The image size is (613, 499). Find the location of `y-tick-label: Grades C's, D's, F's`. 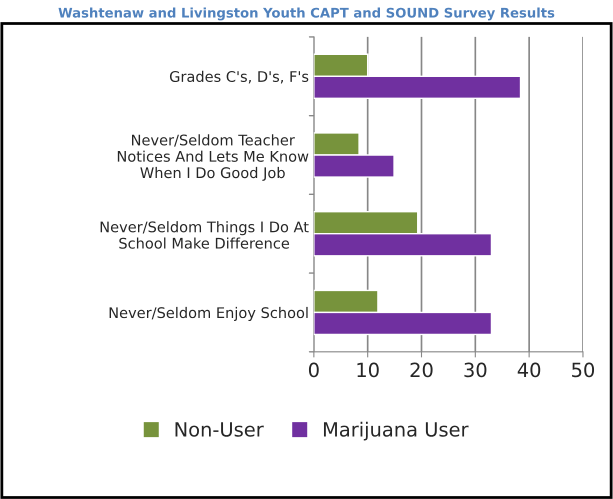

y-tick-label: Grades C's, D's, F's is located at coordinates (239, 77).